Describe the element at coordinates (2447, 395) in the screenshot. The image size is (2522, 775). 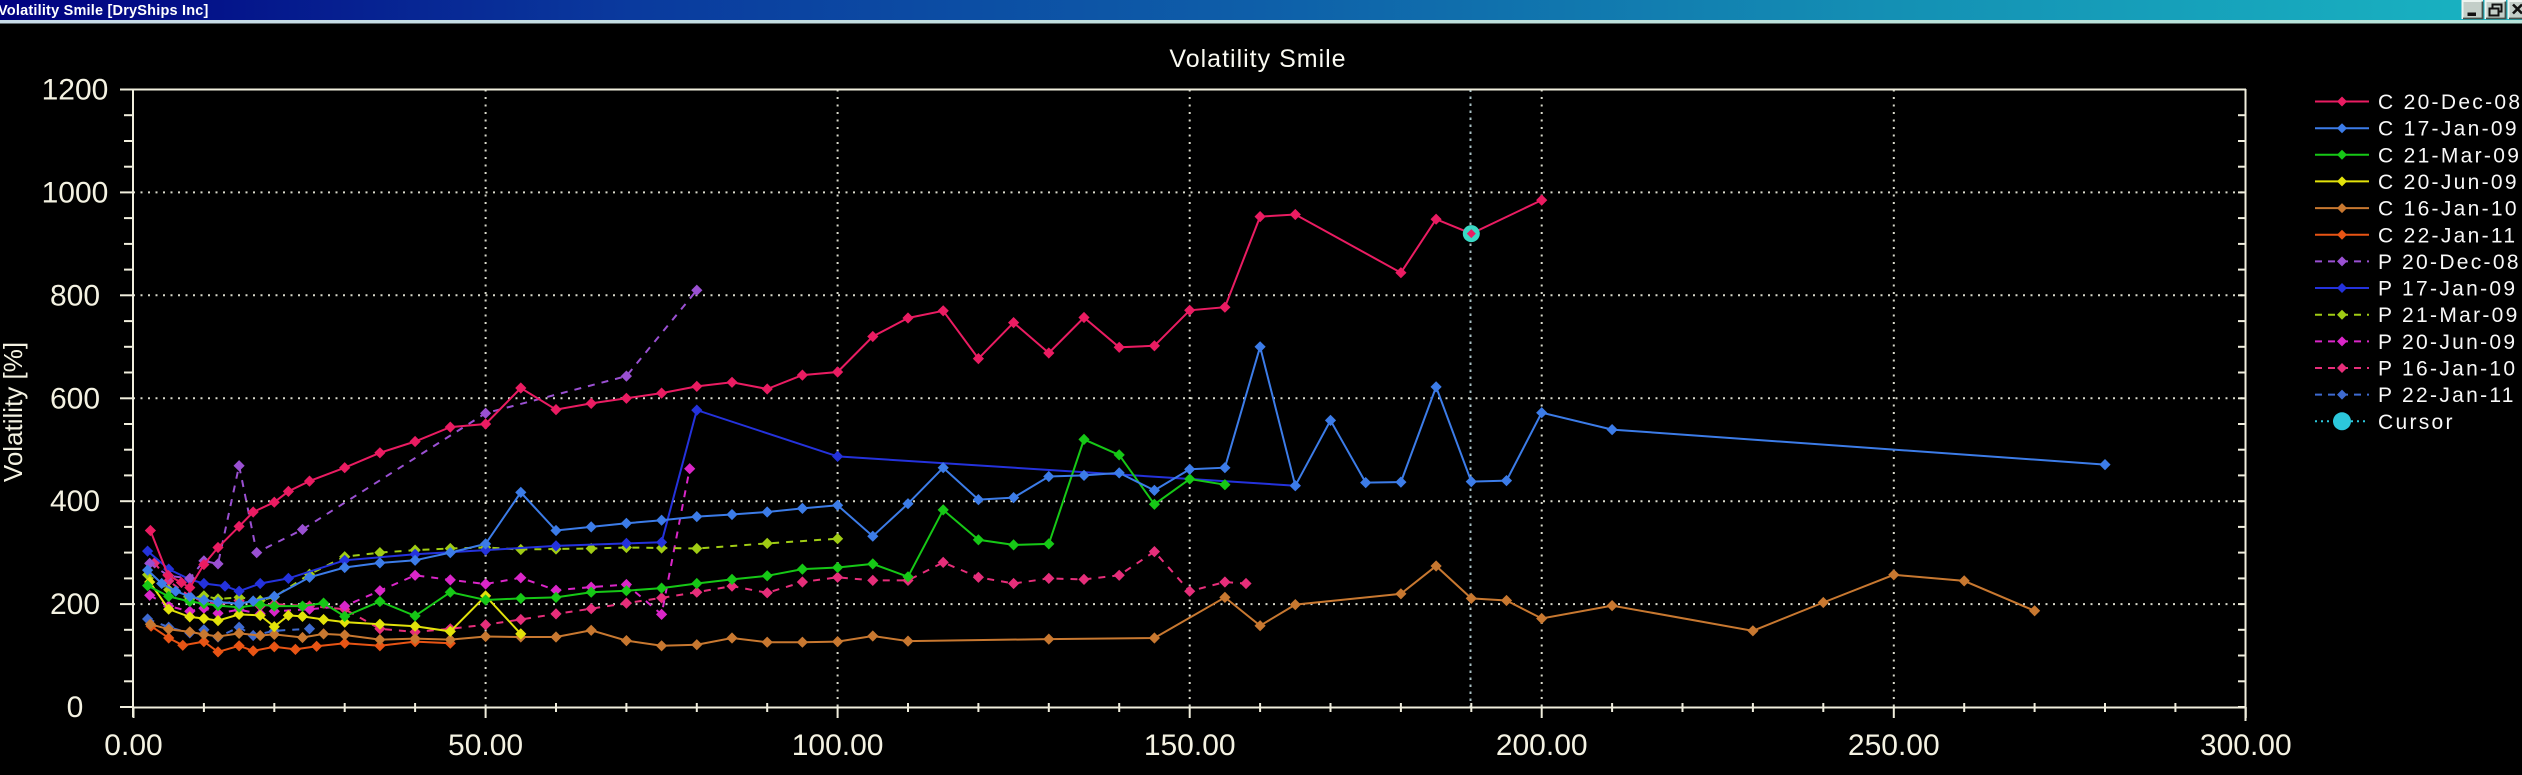
I see `svg-text: P 22-Jan-11` at that location.